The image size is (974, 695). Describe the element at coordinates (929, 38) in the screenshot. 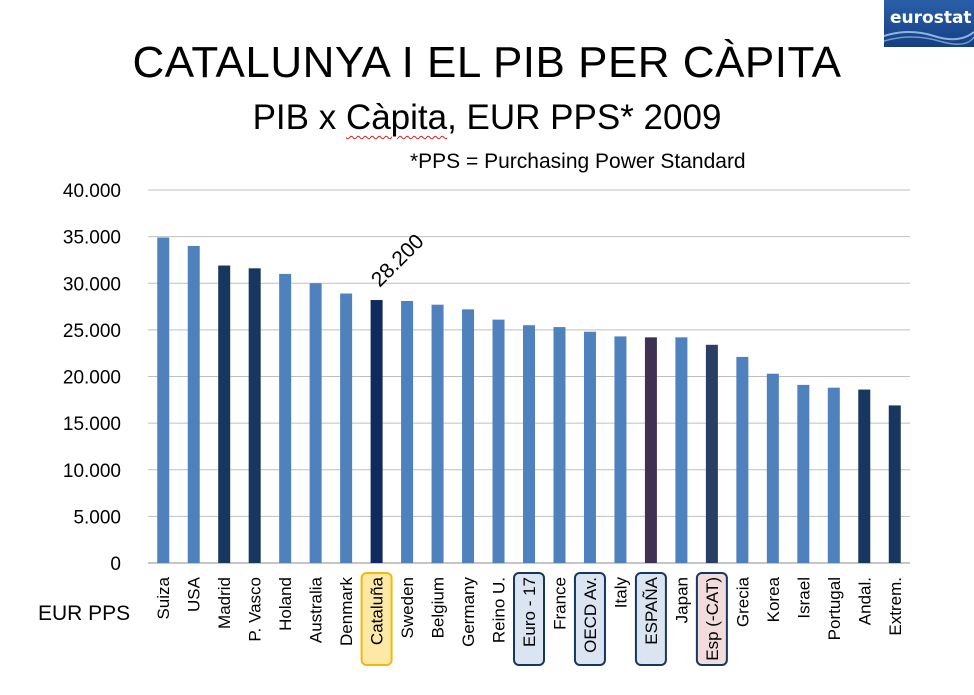

I see `eurostat-logo-swoosh-icon` at that location.